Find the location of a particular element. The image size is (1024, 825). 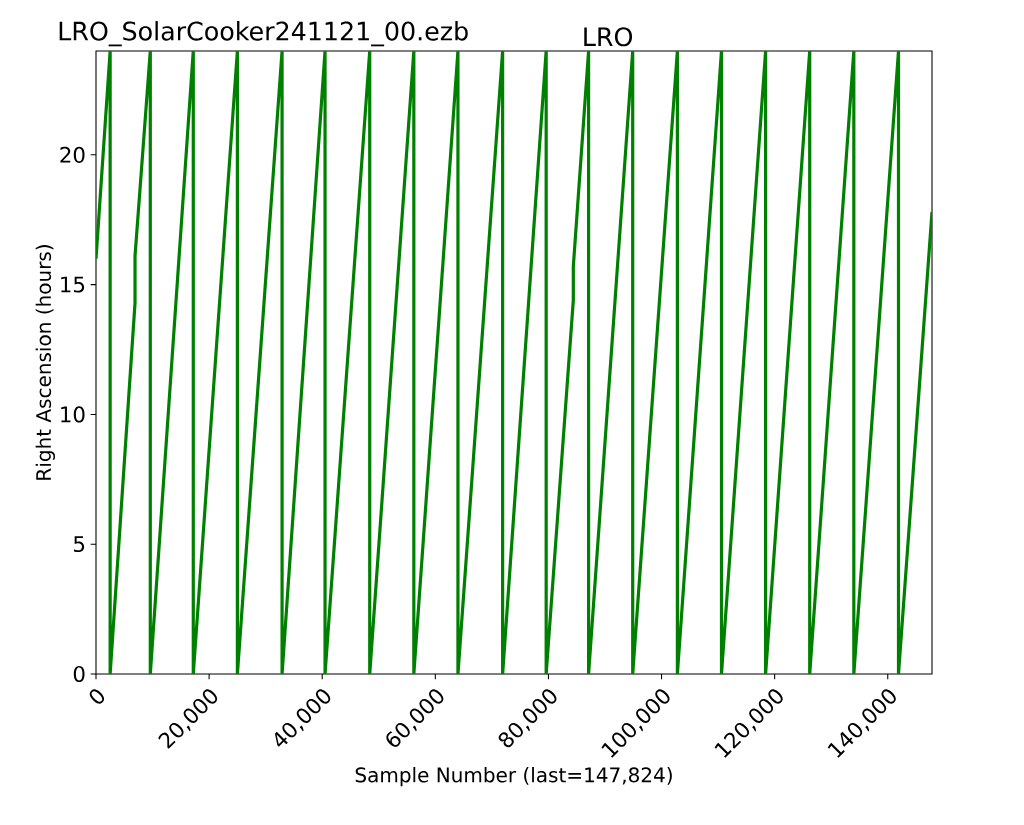

x-tick-label: 0 is located at coordinates (97, 696).